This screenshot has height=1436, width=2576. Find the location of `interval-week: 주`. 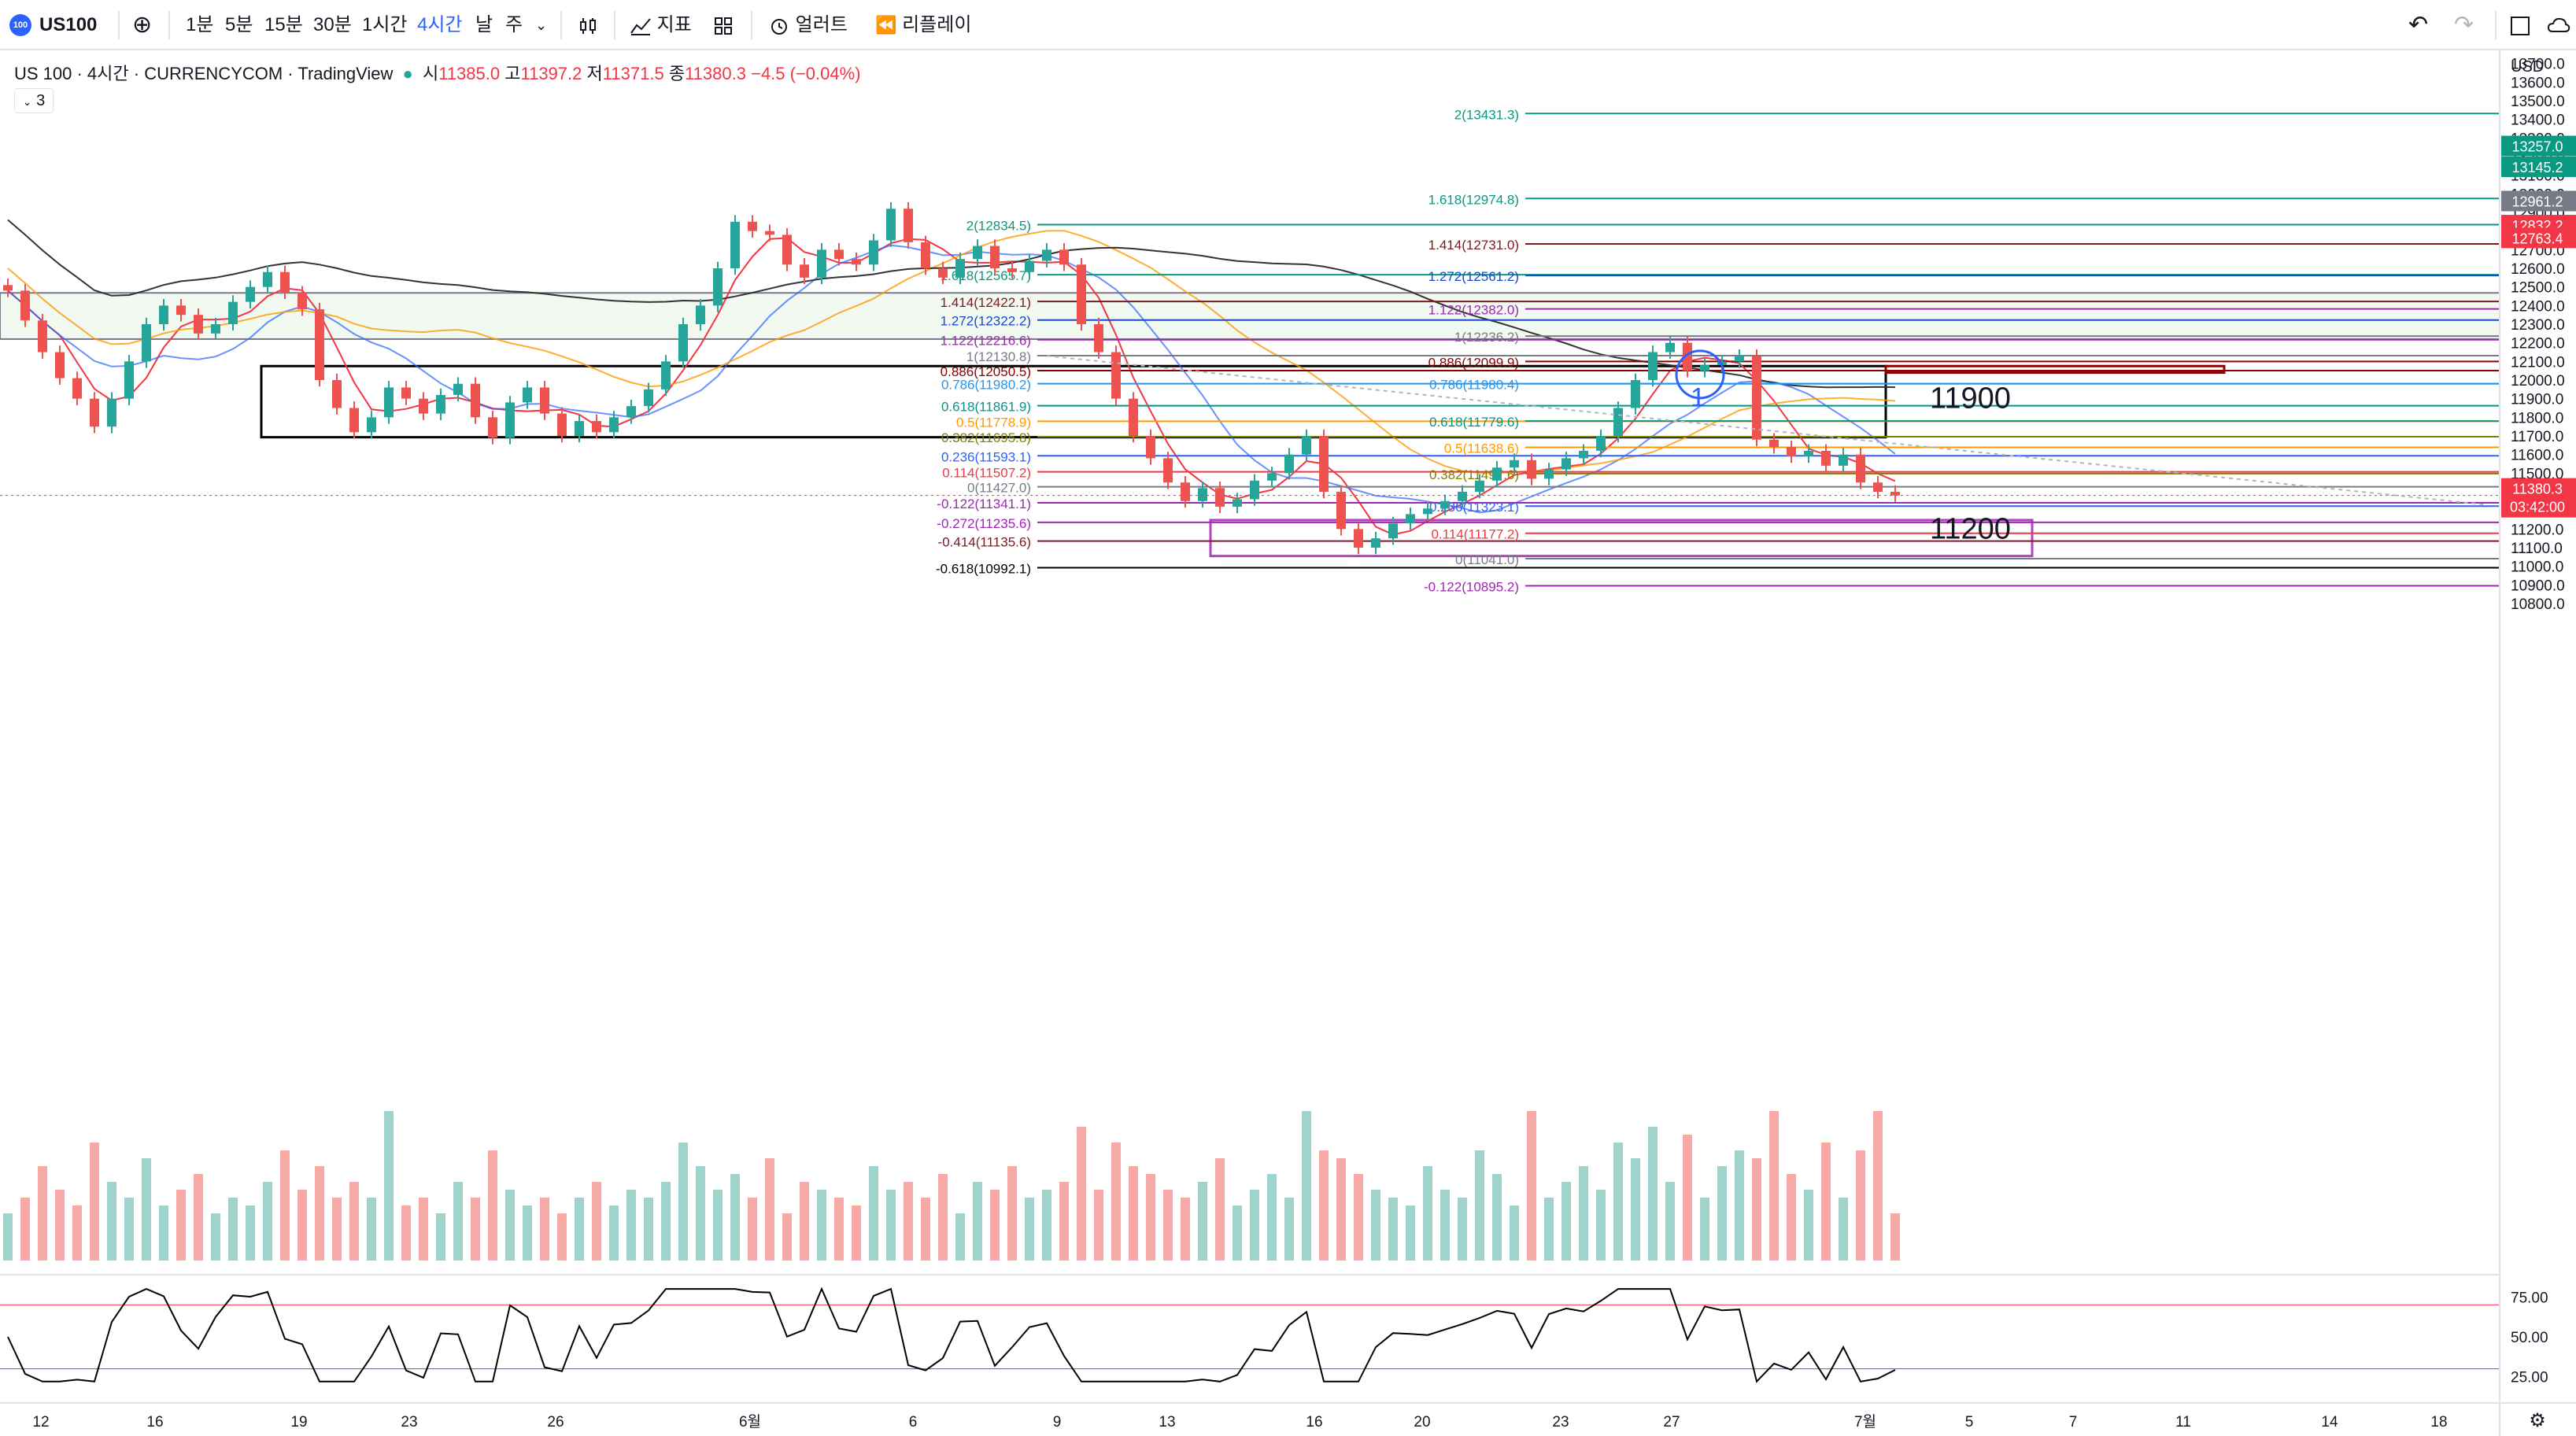

interval-week: 주 is located at coordinates (514, 24).